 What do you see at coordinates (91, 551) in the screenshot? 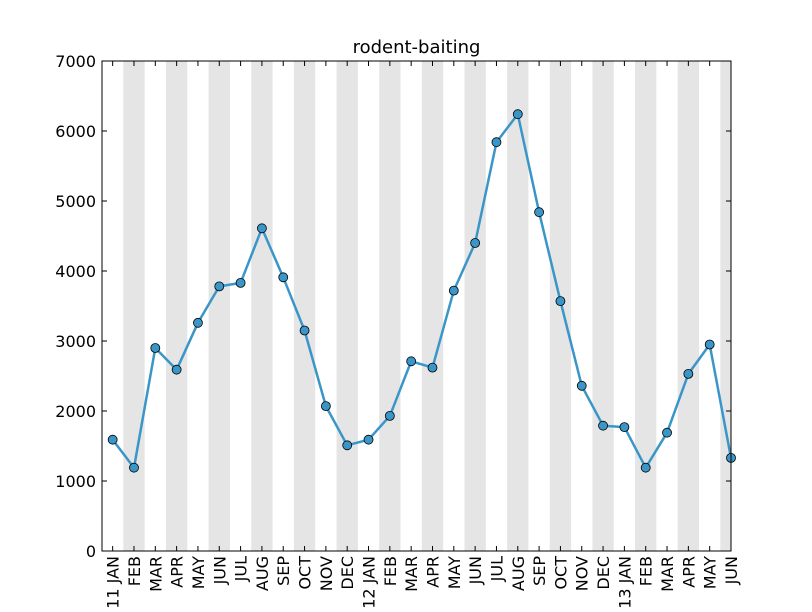
I see `y-tick-label: 0` at bounding box center [91, 551].